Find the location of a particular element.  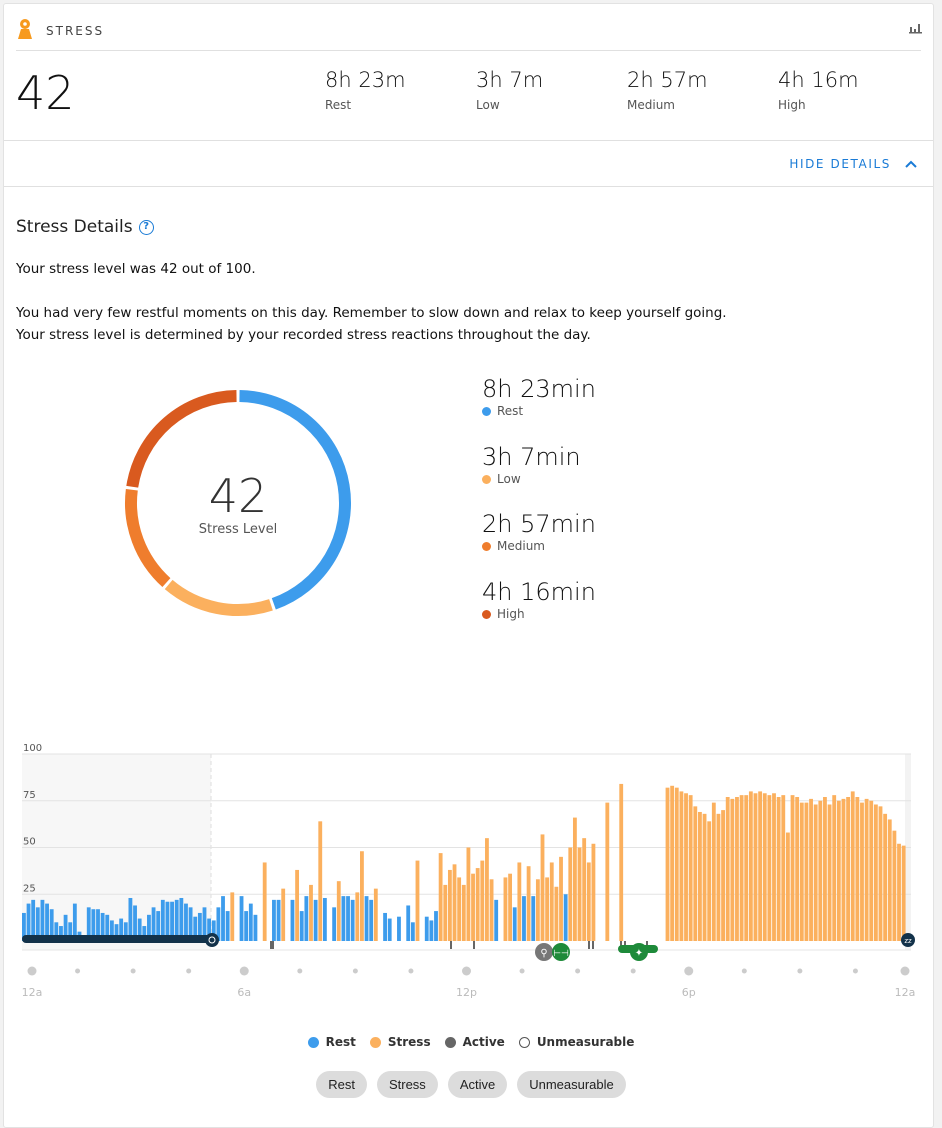

alarm-icon is located at coordinates (212, 940).